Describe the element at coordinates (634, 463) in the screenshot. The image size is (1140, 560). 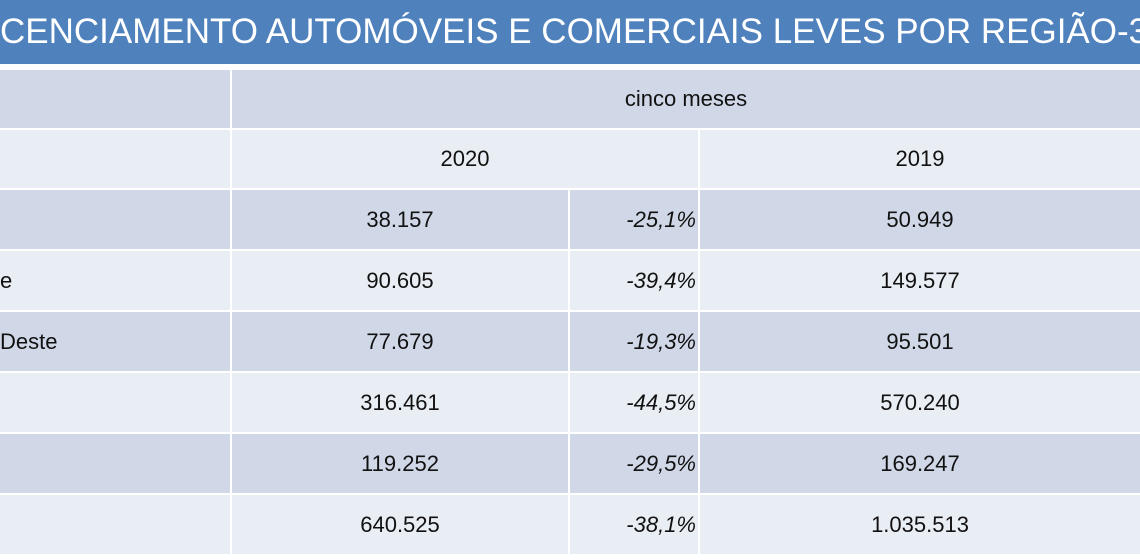
I see `change-value: -29,5%` at that location.